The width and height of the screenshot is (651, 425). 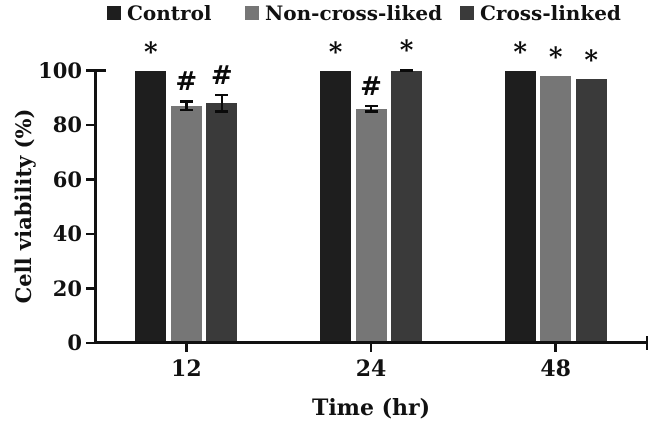 I want to click on x-axis, so click(x=371, y=342).